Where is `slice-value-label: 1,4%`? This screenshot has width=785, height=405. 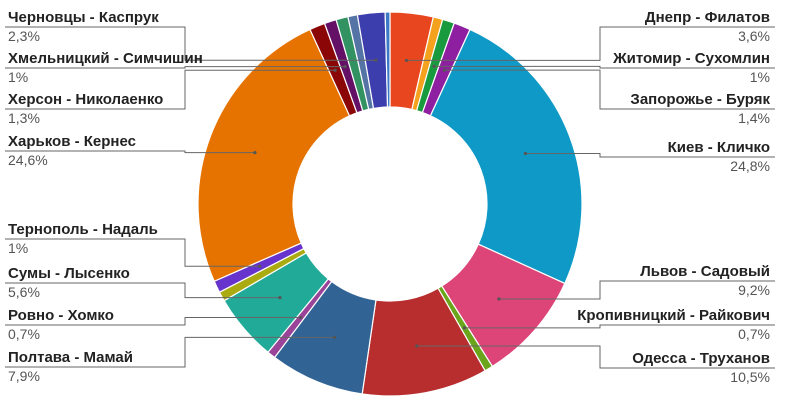 slice-value-label: 1,4% is located at coordinates (754, 118).